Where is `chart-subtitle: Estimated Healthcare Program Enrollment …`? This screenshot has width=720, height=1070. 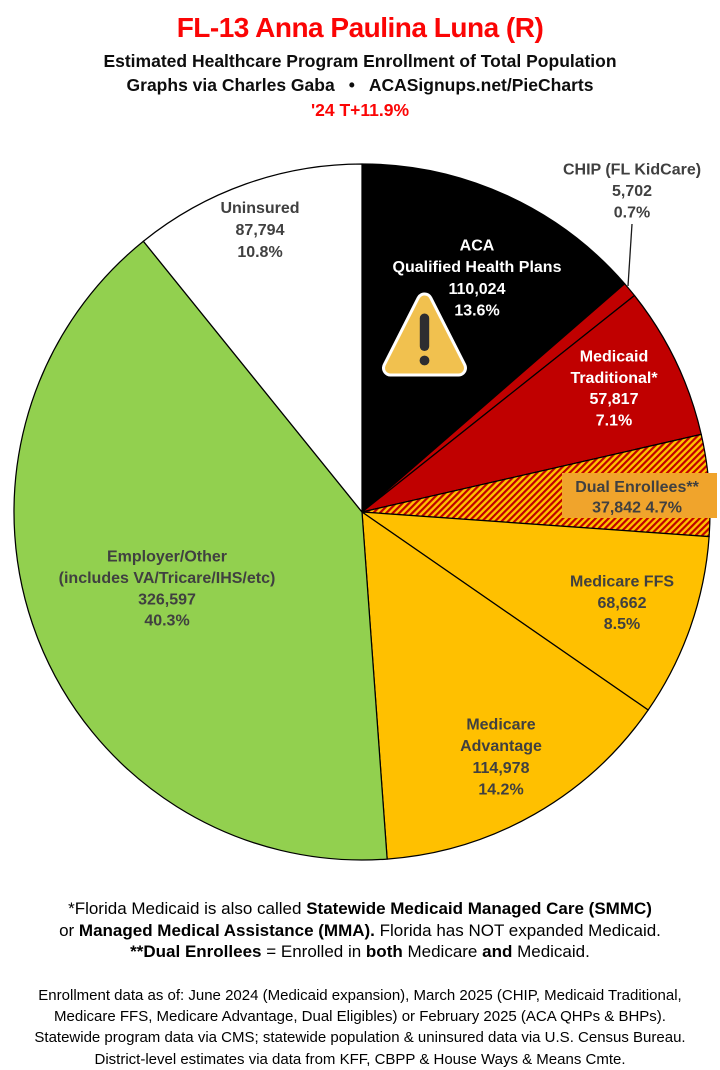
chart-subtitle: Estimated Healthcare Program Enrollment … is located at coordinates (360, 61).